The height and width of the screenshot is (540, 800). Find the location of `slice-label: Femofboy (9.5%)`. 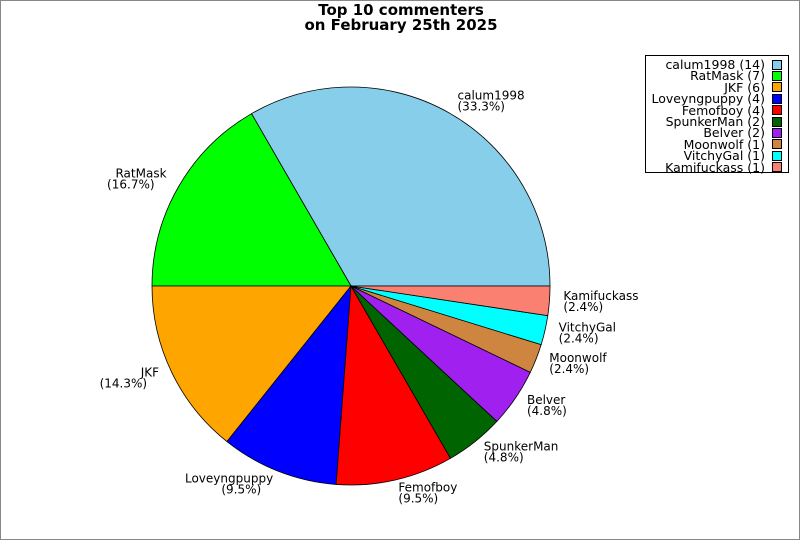

slice-label: Femofboy (9.5%) is located at coordinates (427, 493).